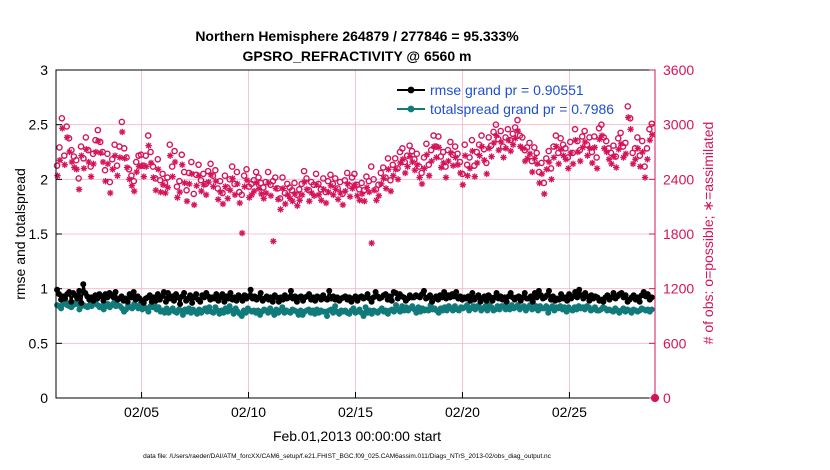 This screenshot has height=470, width=830. I want to click on x-axis: 02/05 02/10 02/15 02/20 02/25, so click(355, 406).